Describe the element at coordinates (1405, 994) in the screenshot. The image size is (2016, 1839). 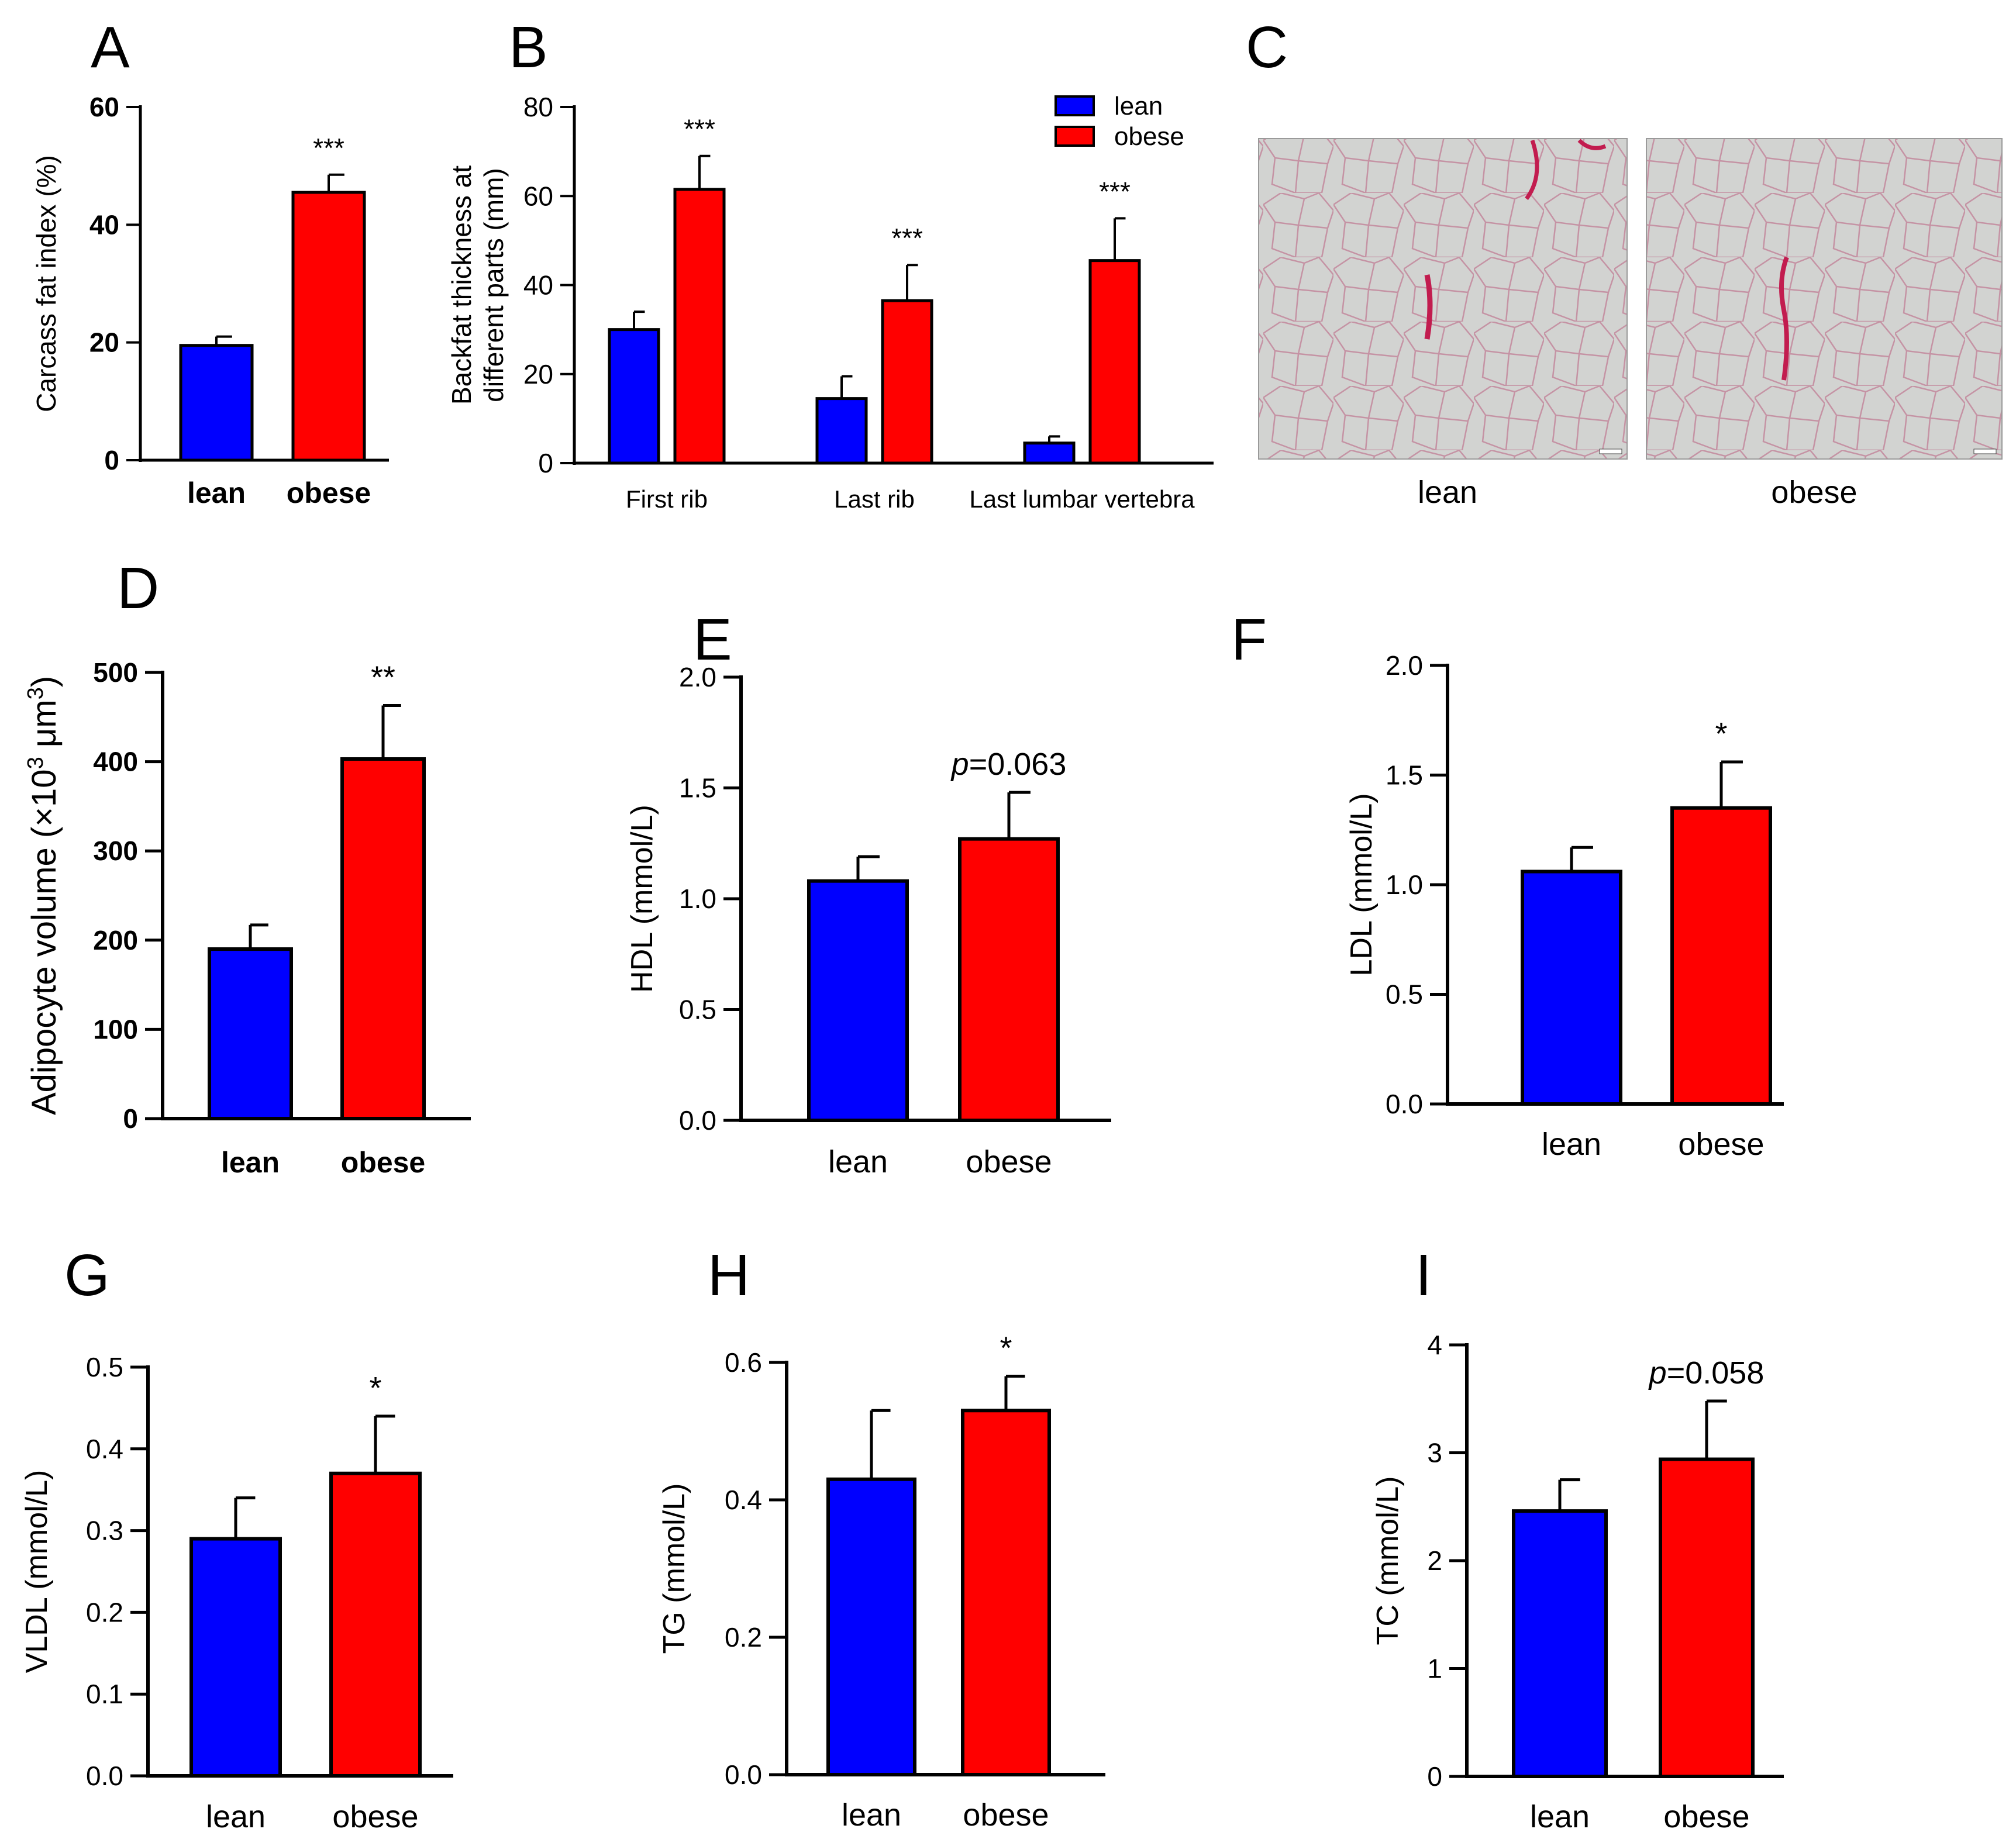
I see `panel-f-y-tick-label: 0.5` at that location.